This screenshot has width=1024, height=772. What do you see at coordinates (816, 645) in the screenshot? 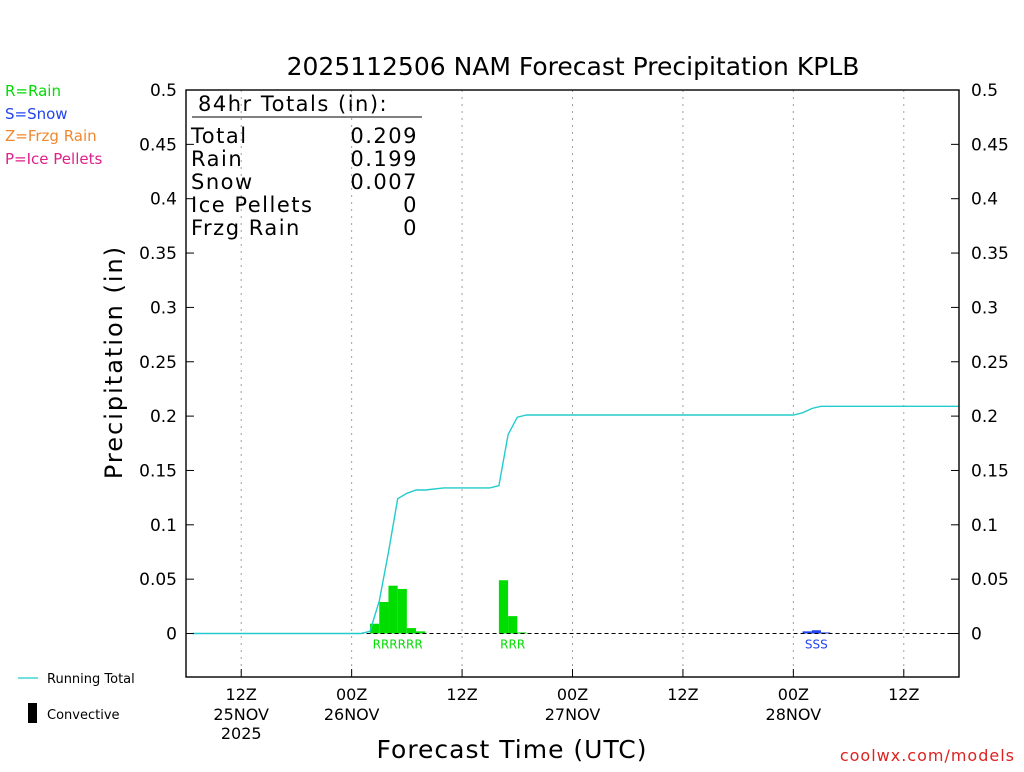
I see `precip-type-label: SSS` at bounding box center [816, 645].